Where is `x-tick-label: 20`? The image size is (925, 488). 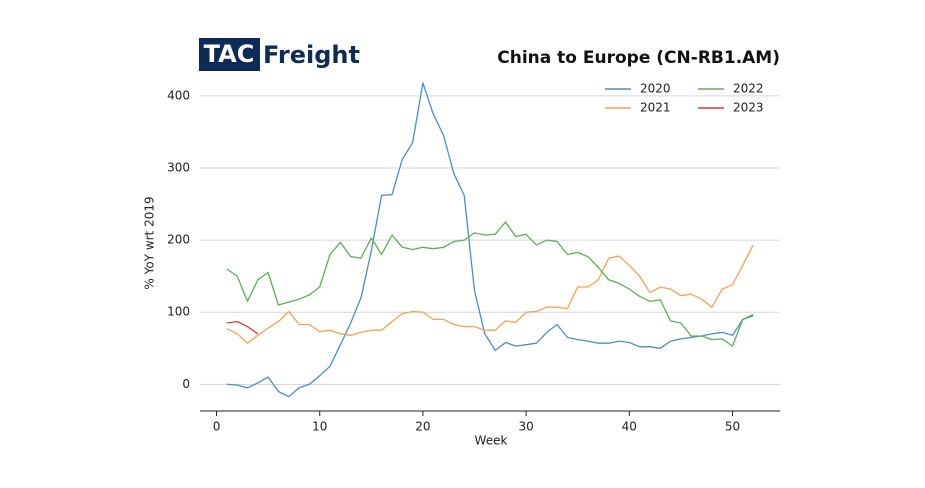
x-tick-label: 20 is located at coordinates (422, 427).